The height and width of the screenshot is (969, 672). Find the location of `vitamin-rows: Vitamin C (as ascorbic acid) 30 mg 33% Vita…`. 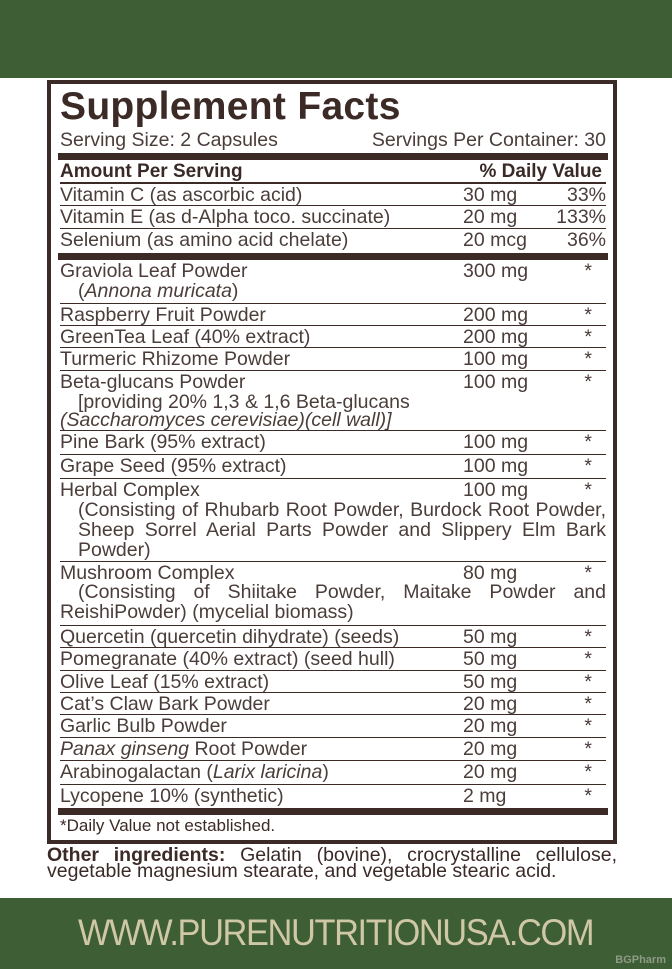

vitamin-rows: Vitamin C (as ascorbic acid) 30 mg 33% Vita… is located at coordinates (333, 218).